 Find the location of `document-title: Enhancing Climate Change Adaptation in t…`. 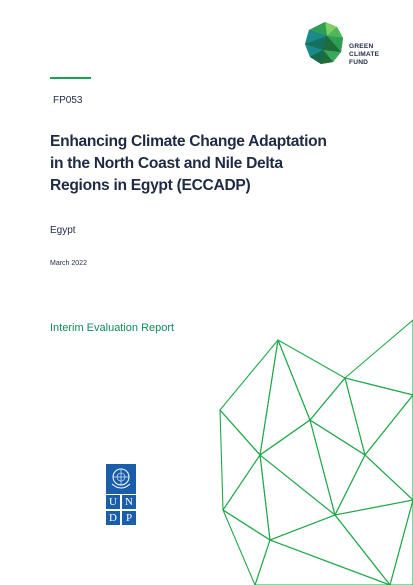

document-title: Enhancing Climate Change Adaptation in t… is located at coordinates (210, 164).